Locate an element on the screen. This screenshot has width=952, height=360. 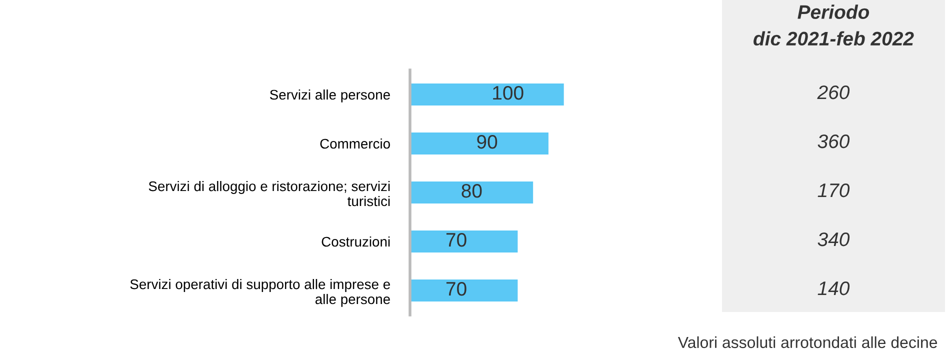
data-label: 90 is located at coordinates (487, 141).